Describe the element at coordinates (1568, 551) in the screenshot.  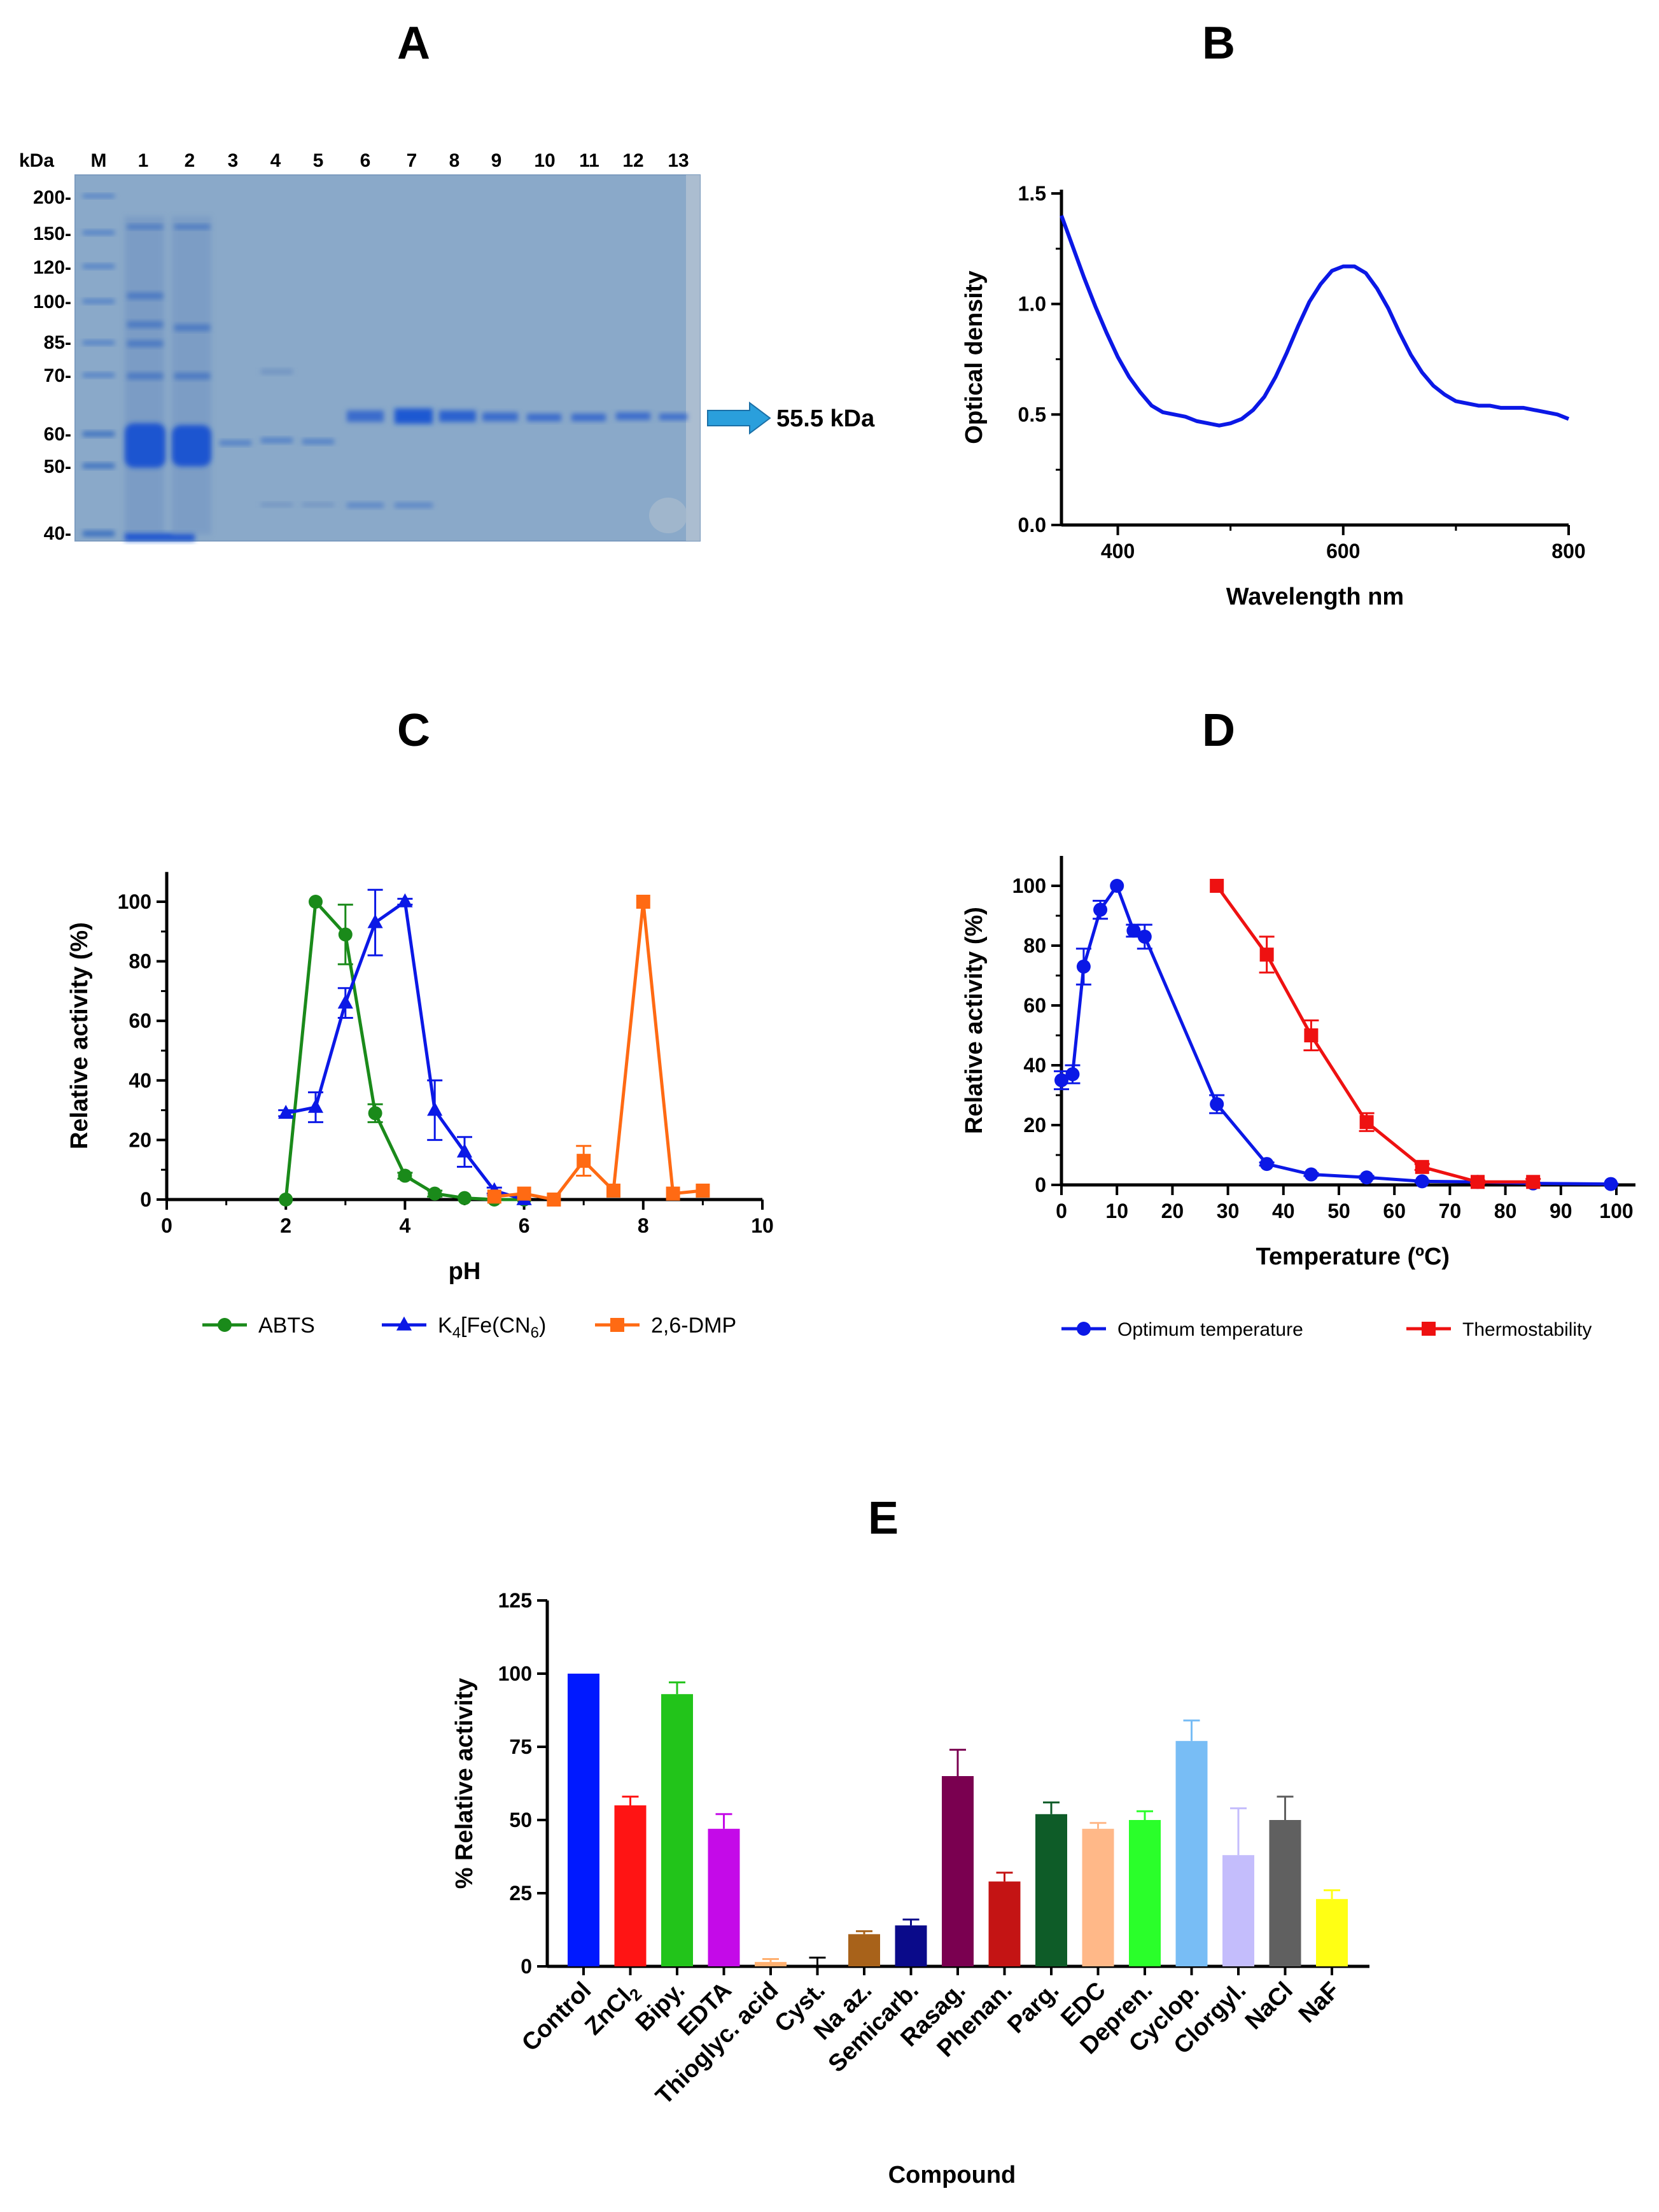
I see `x-tick-label: 800` at that location.